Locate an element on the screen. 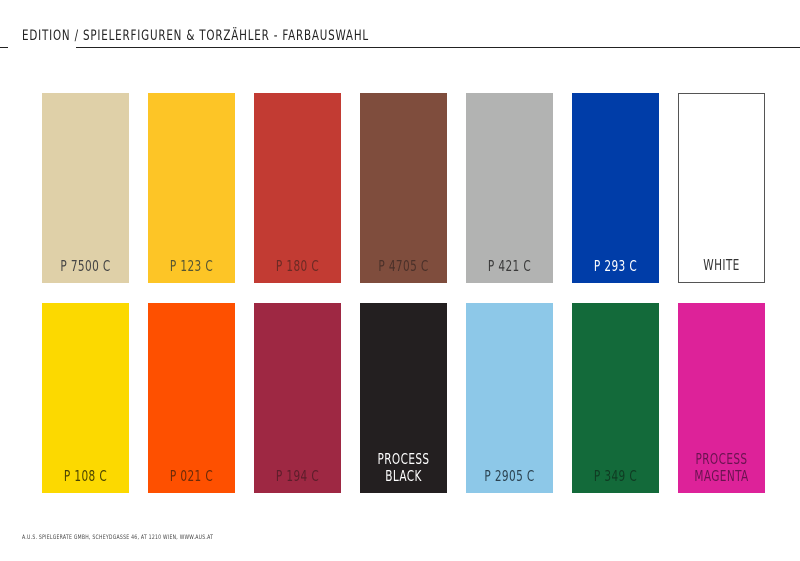 This screenshot has height=561, width=800. swatch-label: P 021 C is located at coordinates (191, 476).